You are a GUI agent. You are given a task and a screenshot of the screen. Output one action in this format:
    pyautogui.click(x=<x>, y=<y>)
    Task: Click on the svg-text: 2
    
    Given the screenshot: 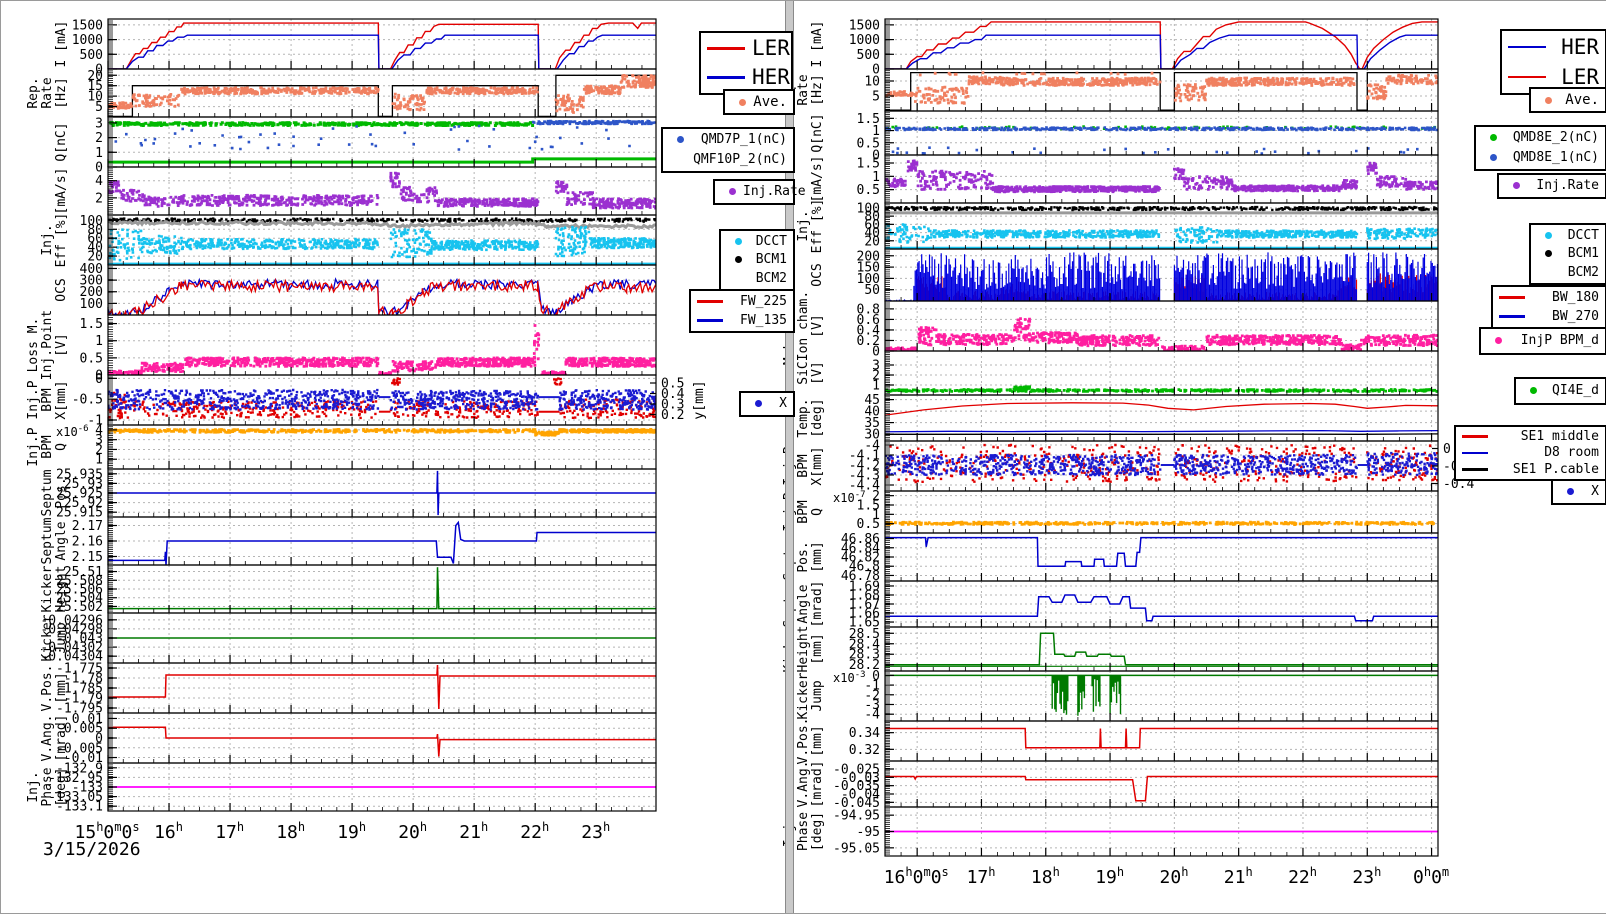 What is the action you would take?
    pyautogui.click(x=99, y=198)
    